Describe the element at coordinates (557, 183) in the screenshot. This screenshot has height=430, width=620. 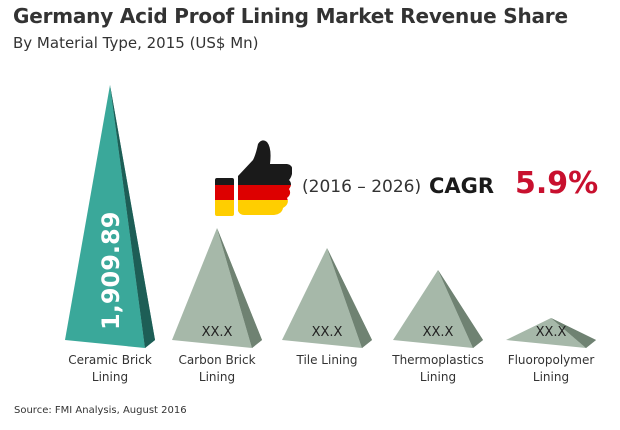
I see `cagr-value: 5.9%` at that location.